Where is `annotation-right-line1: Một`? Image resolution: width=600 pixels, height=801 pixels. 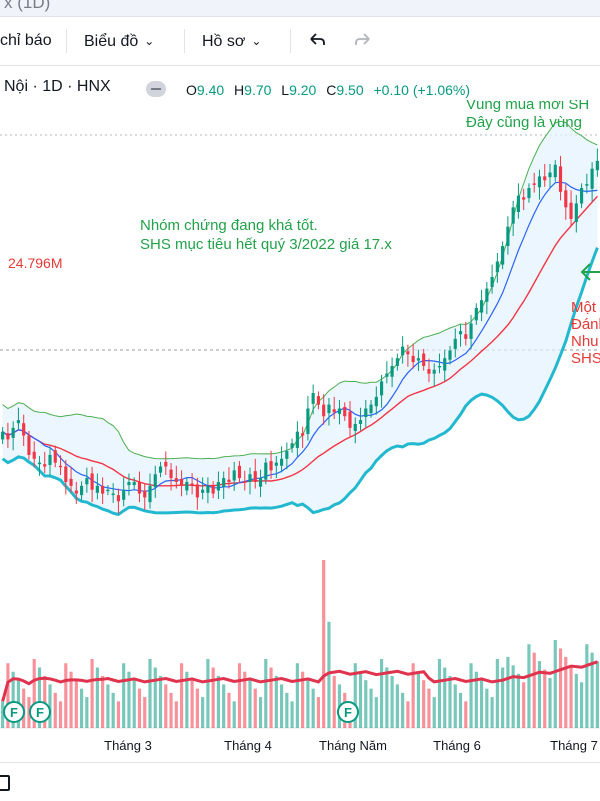
annotation-right-line1: Một is located at coordinates (584, 307).